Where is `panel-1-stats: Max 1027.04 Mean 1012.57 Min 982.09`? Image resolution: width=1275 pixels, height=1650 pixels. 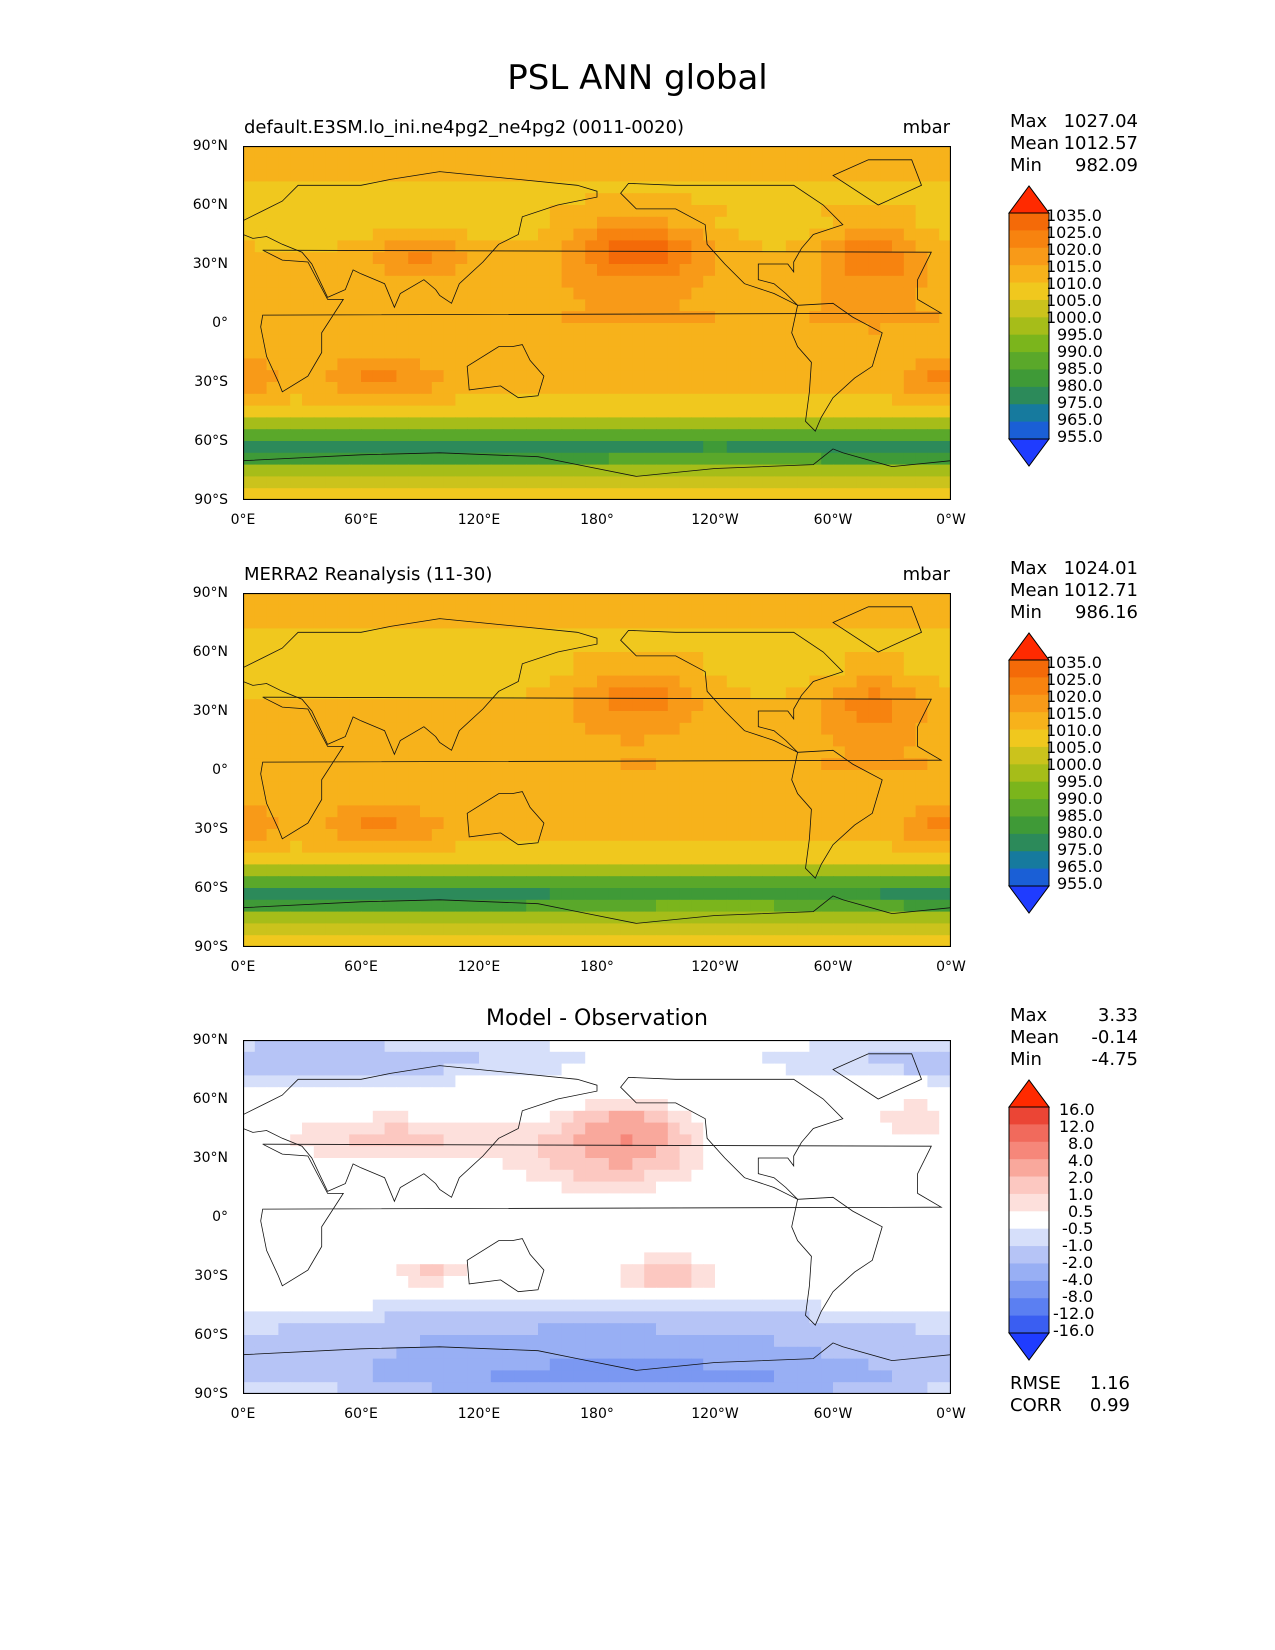 panel-1-stats: Max 1027.04 Mean 1012.57 Min 982.09 is located at coordinates (1074, 144).